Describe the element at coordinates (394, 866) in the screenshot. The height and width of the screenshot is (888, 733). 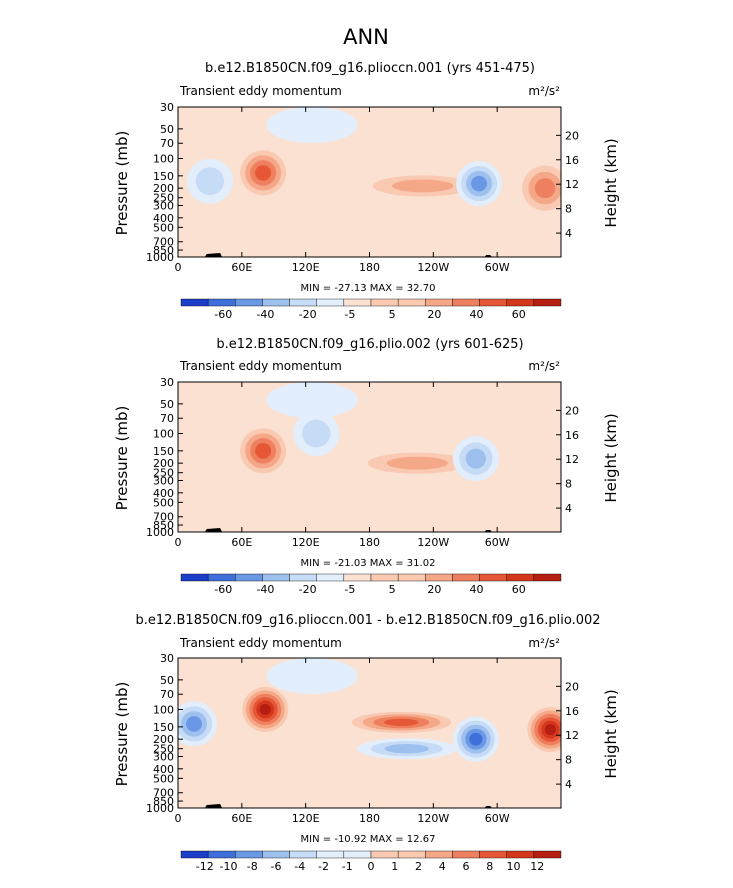
I see `colorbar-label: 1` at that location.